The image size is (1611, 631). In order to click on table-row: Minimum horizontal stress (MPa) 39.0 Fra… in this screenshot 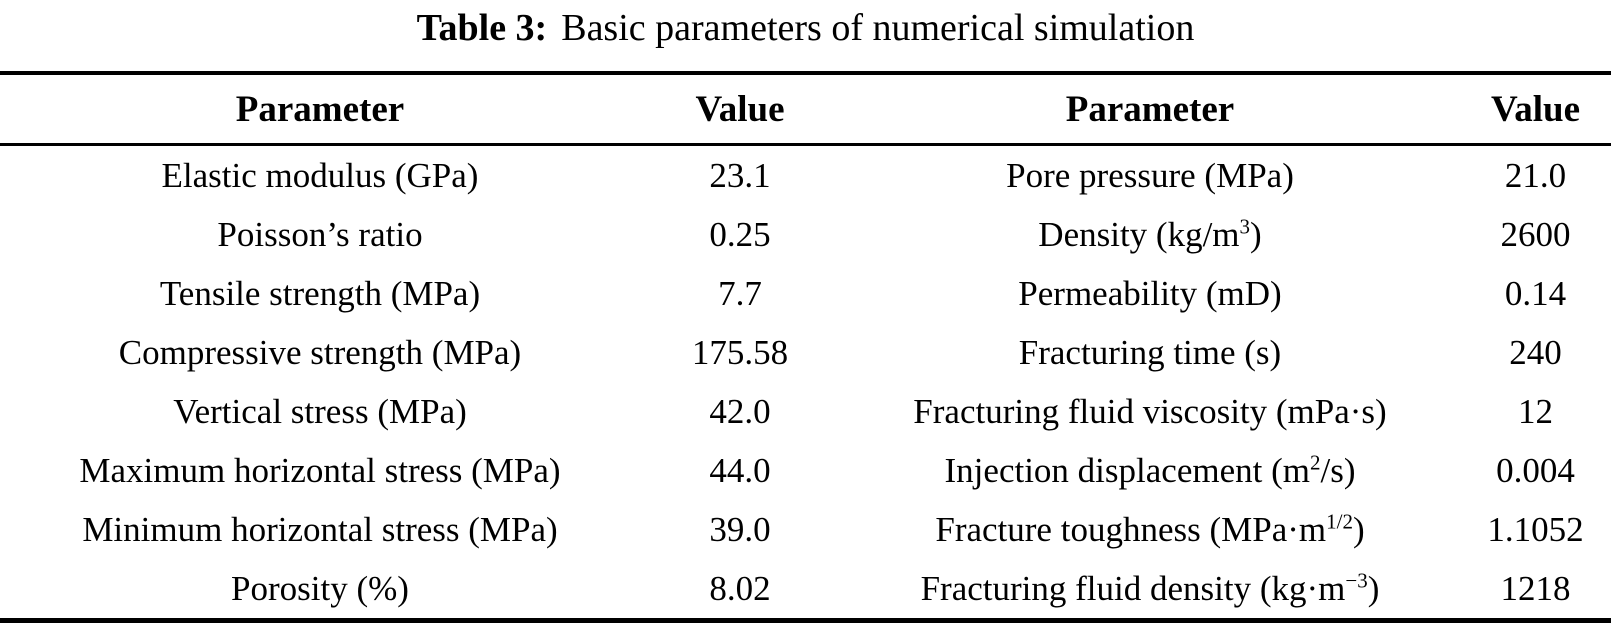, I will do `click(805, 529)`.